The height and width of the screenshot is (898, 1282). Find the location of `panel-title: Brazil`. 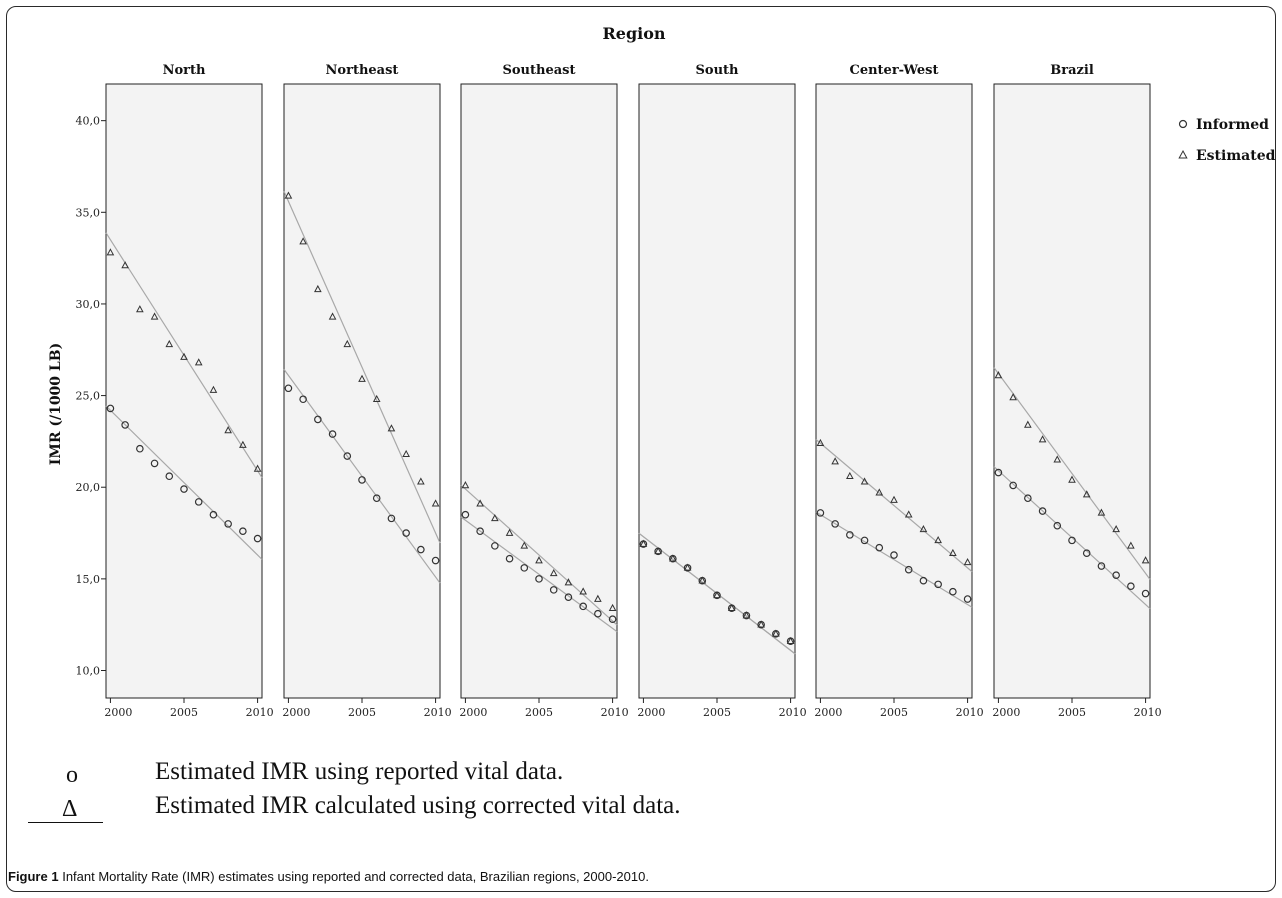

panel-title: Brazil is located at coordinates (1072, 70).